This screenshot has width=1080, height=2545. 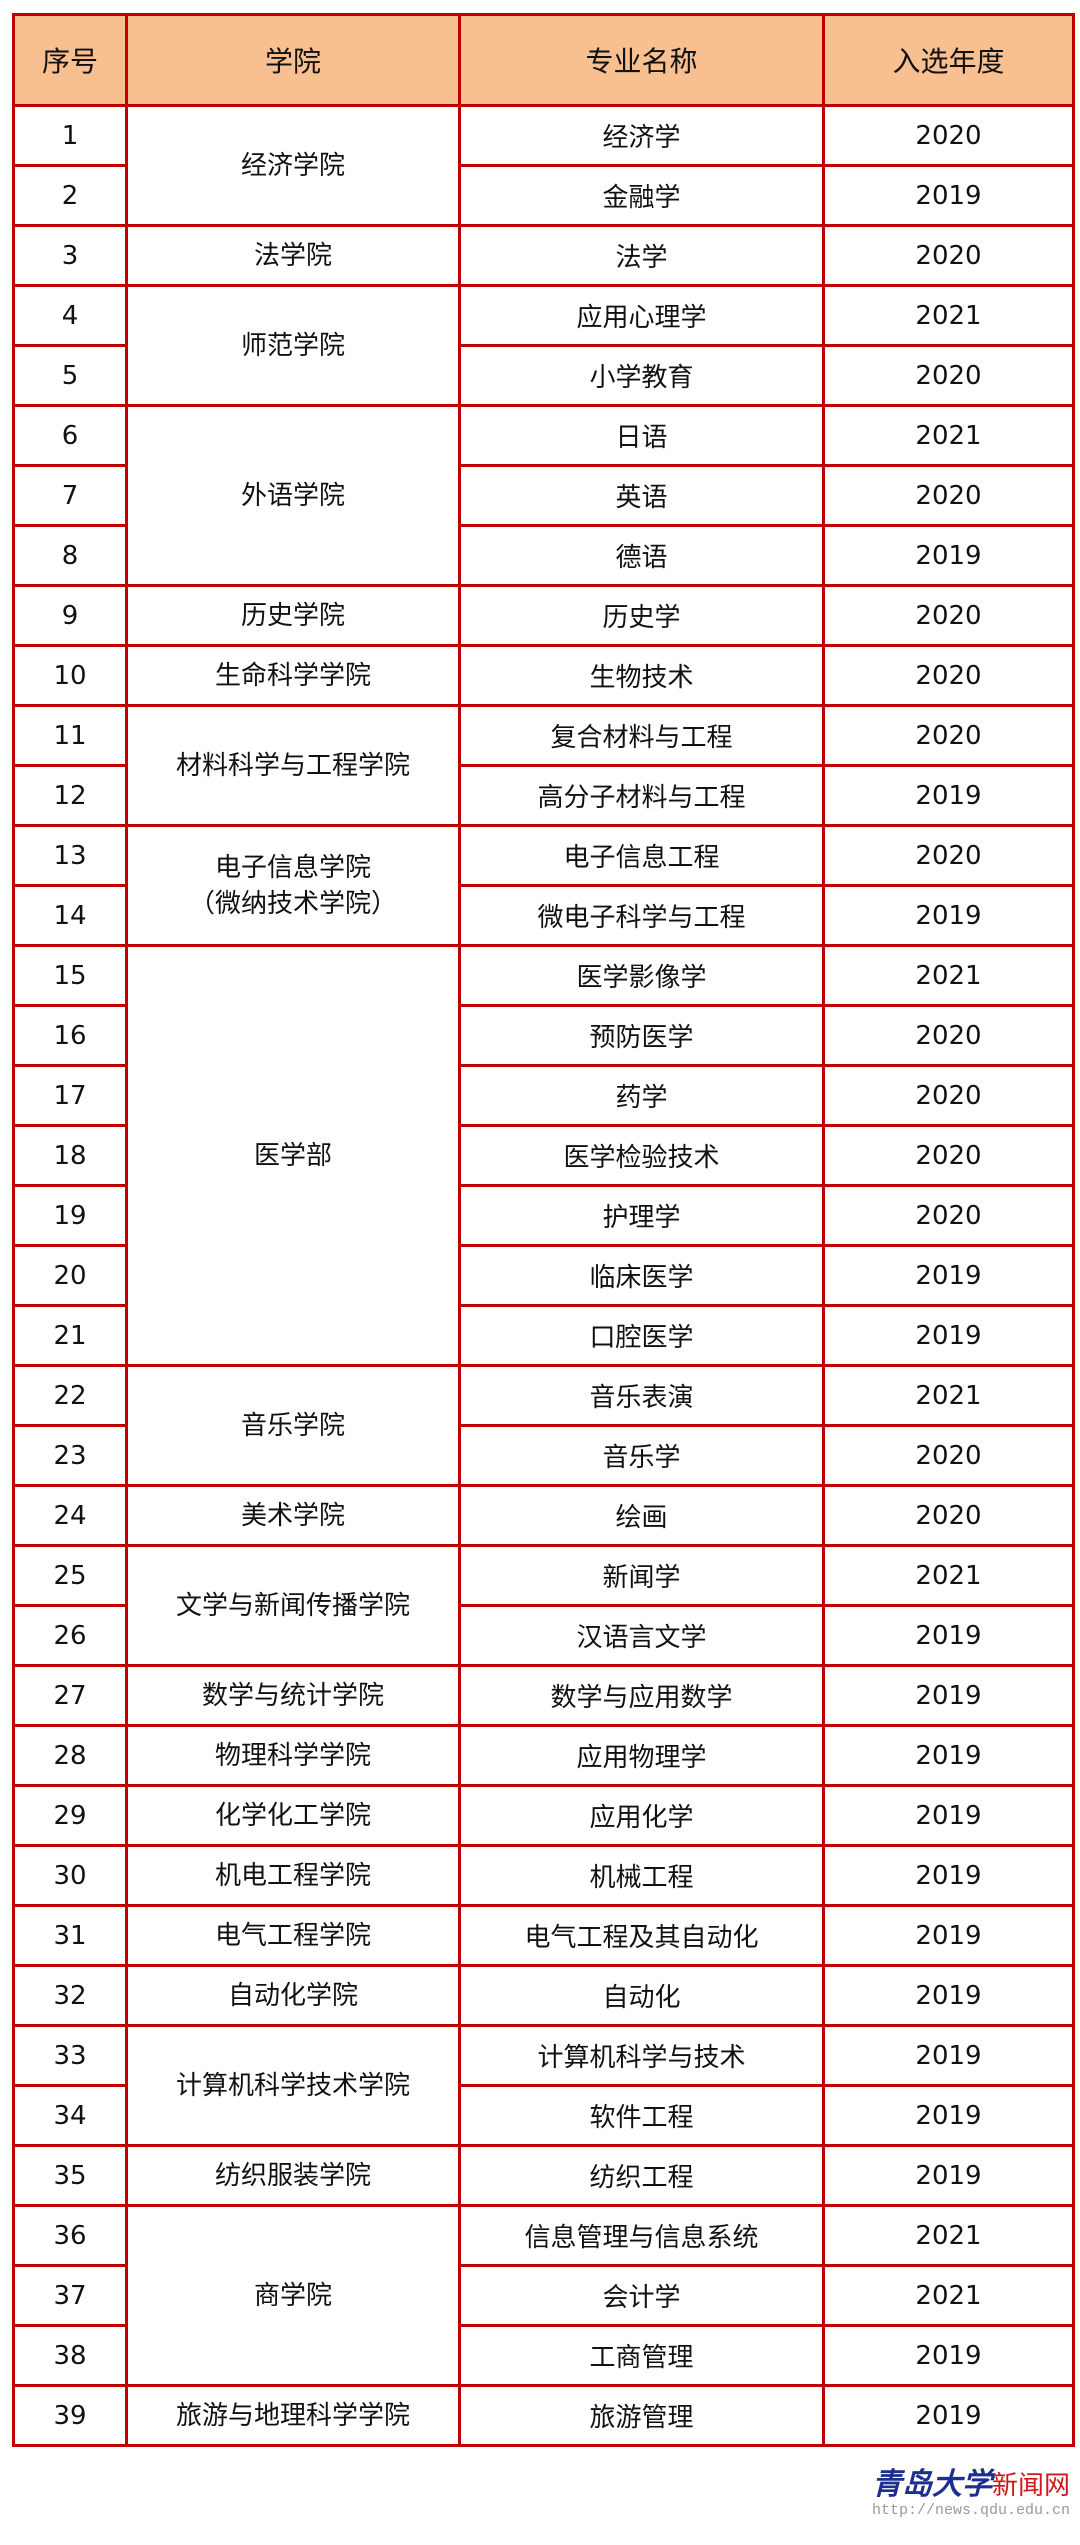 What do you see at coordinates (641, 375) in the screenshot?
I see `major-cell: 小学教育` at bounding box center [641, 375].